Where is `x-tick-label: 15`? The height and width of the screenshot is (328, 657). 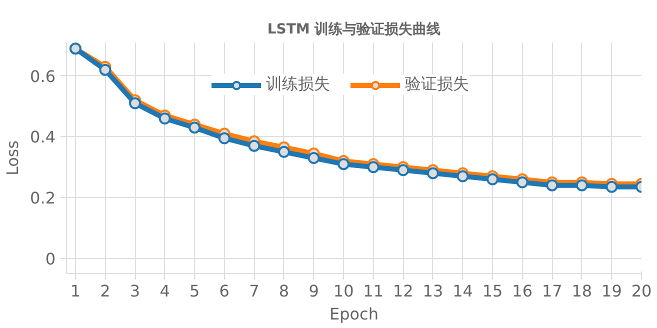 x-tick-label: 15 is located at coordinates (492, 291).